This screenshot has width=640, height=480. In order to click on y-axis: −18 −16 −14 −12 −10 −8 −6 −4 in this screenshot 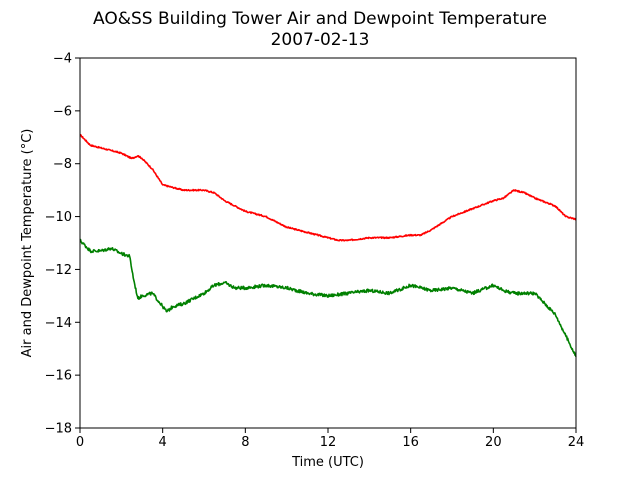, I will do `click(62, 244)`.